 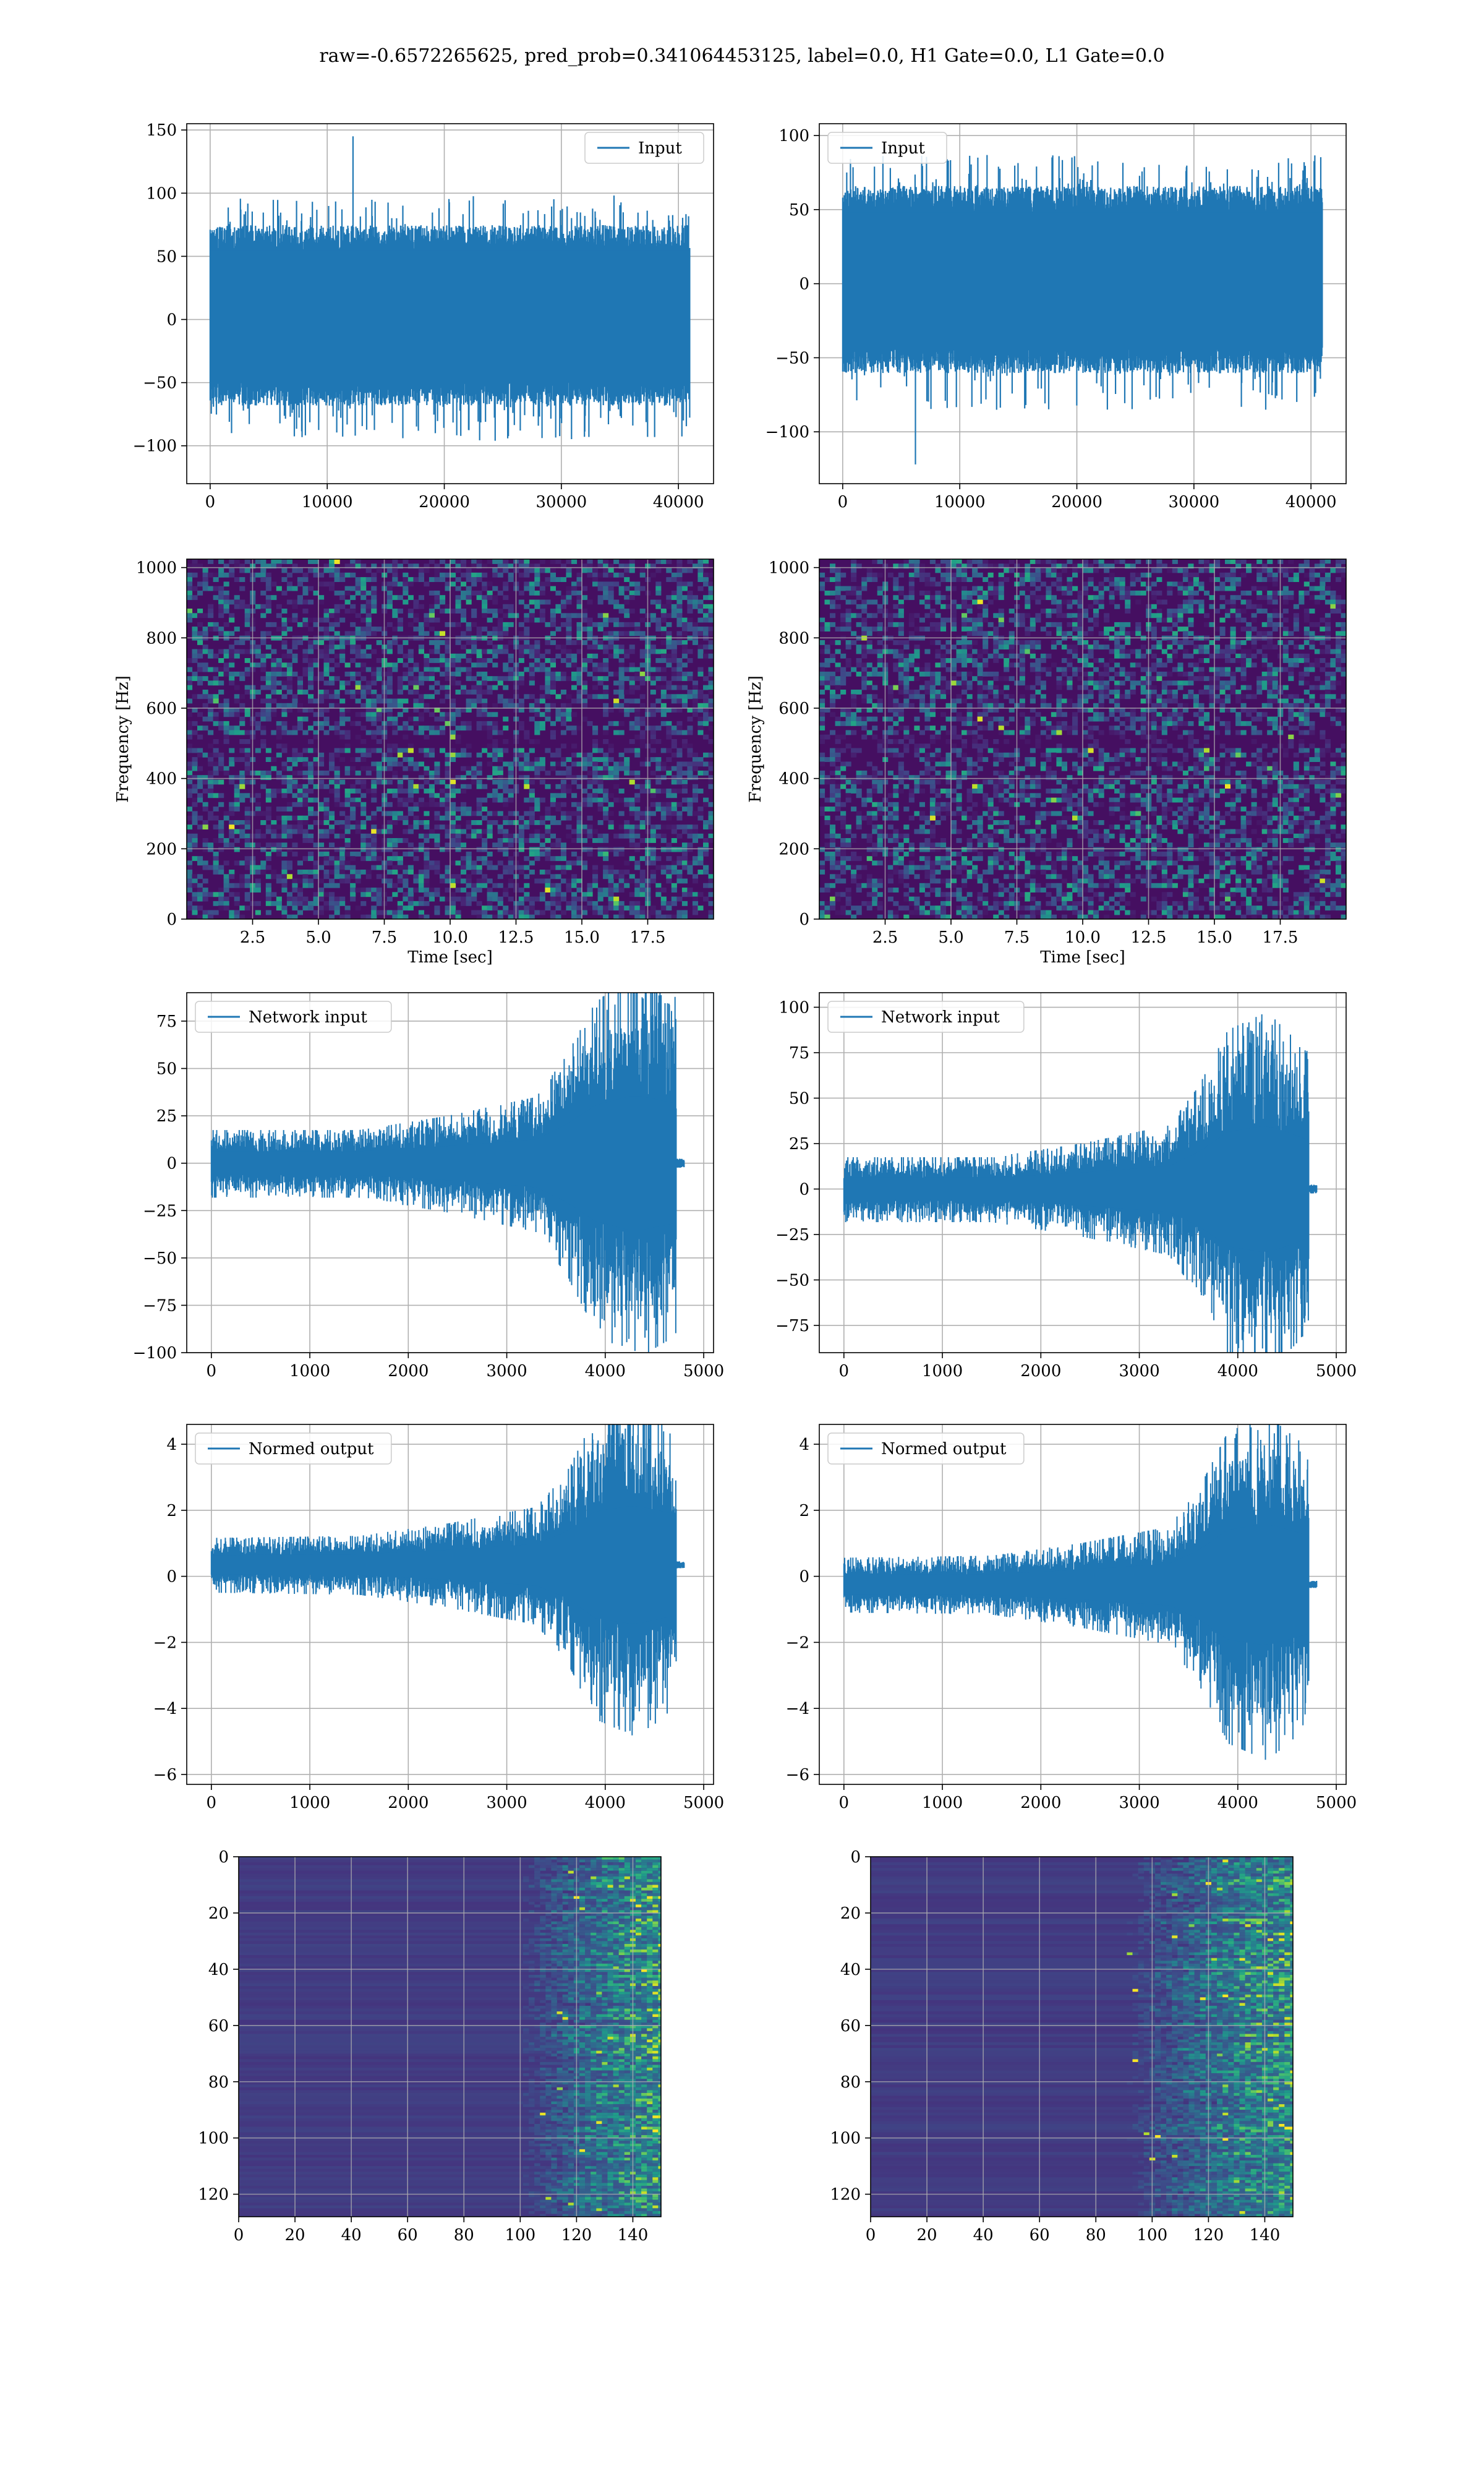 I want to click on x-tick-label: 17.5, so click(x=648, y=938).